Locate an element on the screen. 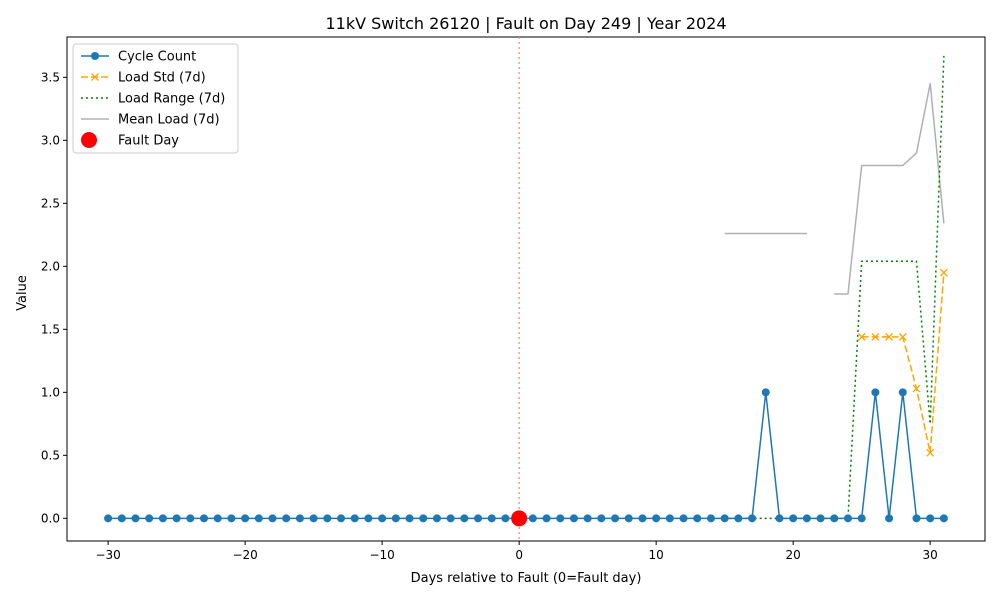 This screenshot has height=600, width=1000. y-tick-label: 1.0 is located at coordinates (50, 392).